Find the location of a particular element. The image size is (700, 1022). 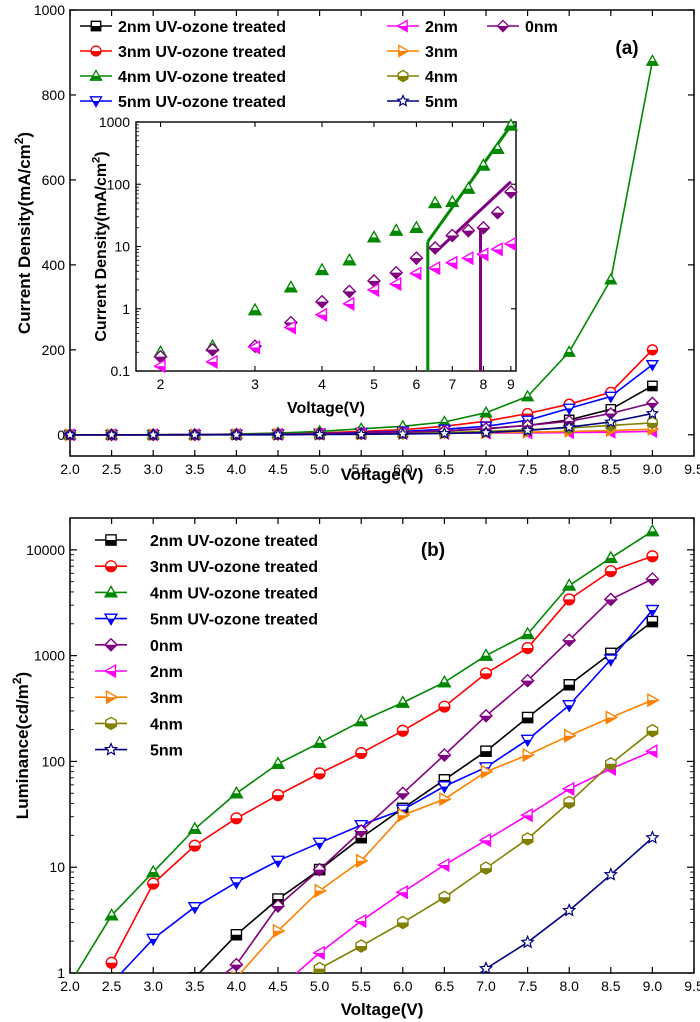

panel-a-legend-label: 3nm is located at coordinates (441, 52).